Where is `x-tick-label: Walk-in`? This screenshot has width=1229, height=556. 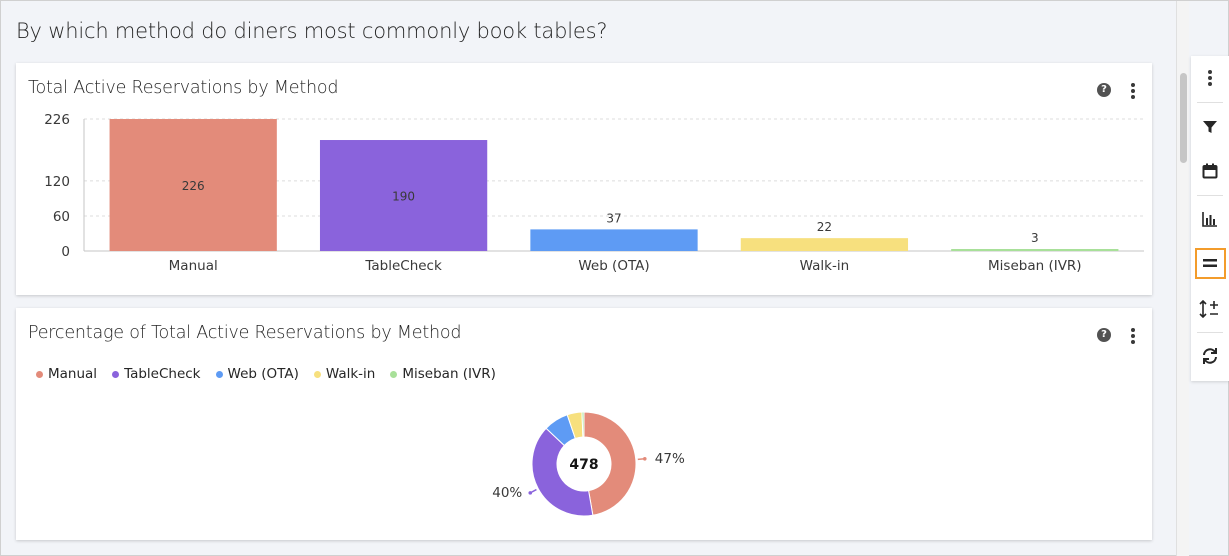
x-tick-label: Walk-in is located at coordinates (825, 266).